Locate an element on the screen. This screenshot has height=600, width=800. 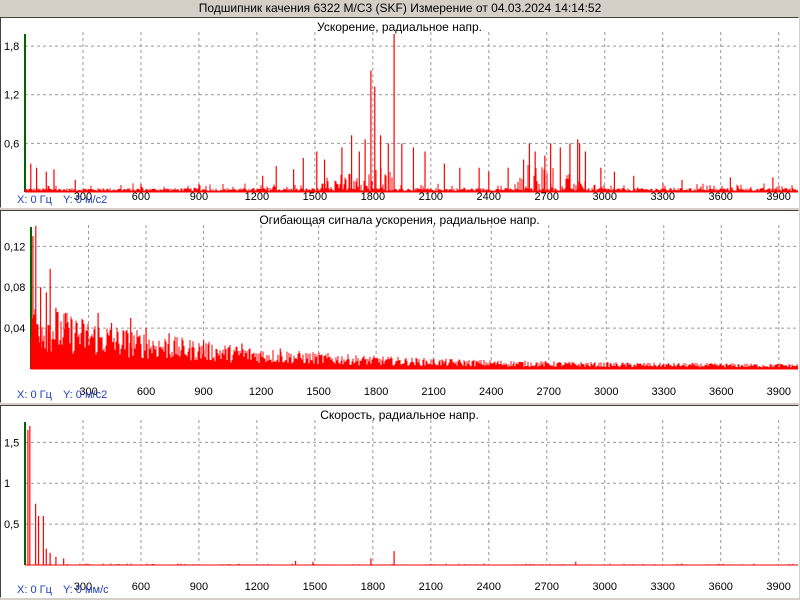
y-tick-label: 1,2 is located at coordinates (11, 96).